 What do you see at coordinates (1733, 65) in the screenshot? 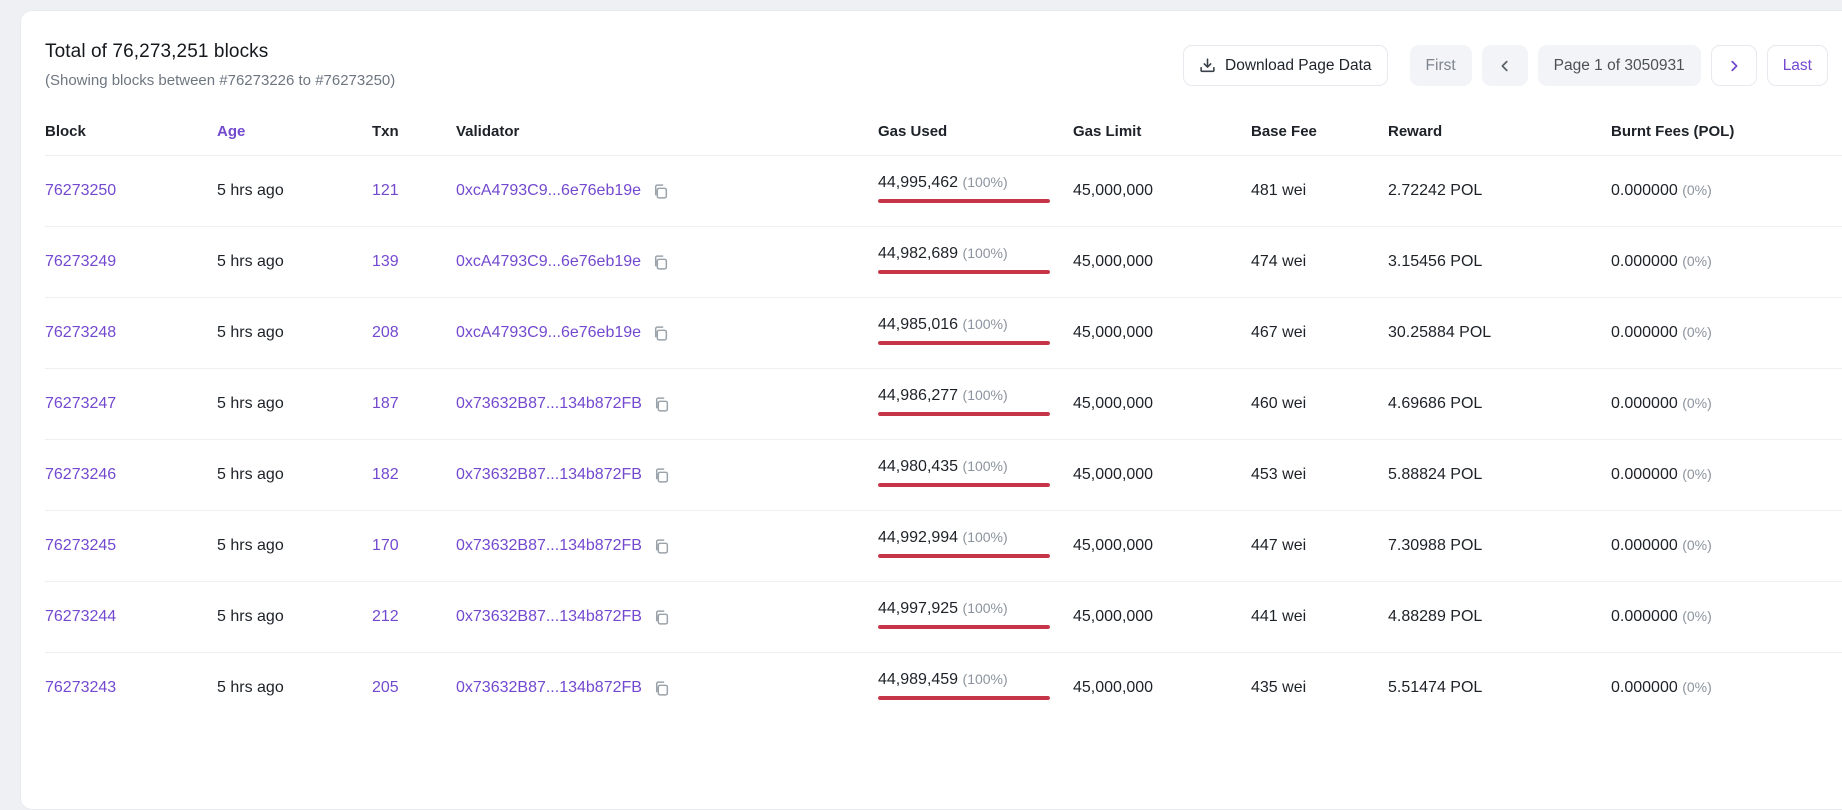
I see `next-page-button` at bounding box center [1733, 65].